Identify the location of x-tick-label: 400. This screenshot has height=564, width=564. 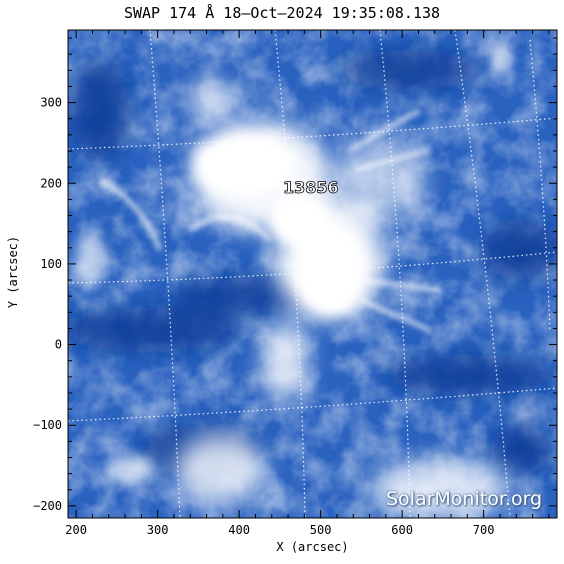
(239, 530).